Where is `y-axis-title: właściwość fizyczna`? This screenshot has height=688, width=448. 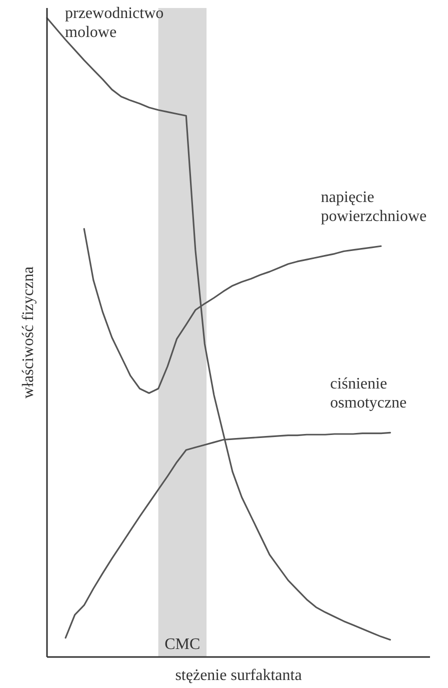 y-axis-title: właściwość fizyczna is located at coordinates (28, 332).